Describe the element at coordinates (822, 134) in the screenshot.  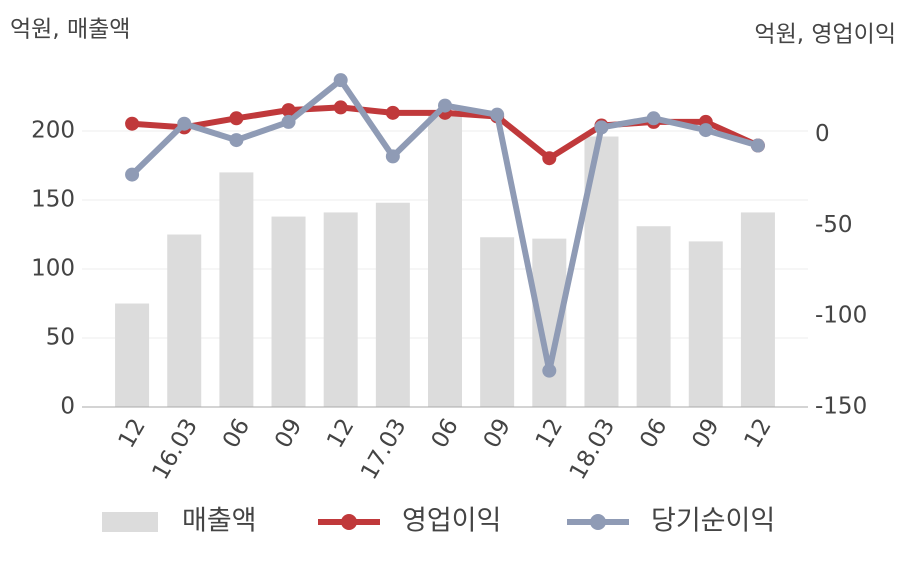
I see `y2-tick-label: 0` at that location.